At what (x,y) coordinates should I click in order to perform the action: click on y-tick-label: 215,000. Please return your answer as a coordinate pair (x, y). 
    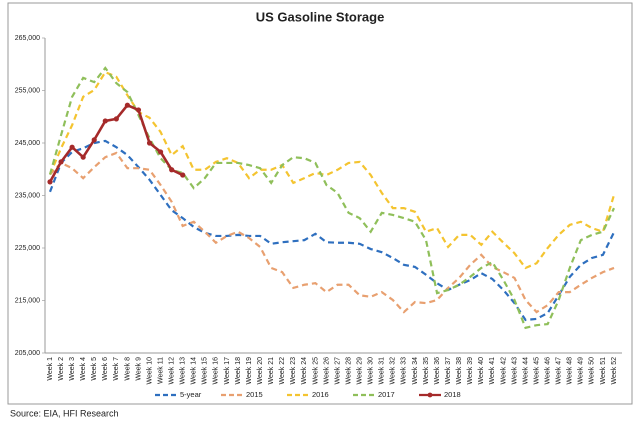
    Looking at the image, I should click on (27, 300).